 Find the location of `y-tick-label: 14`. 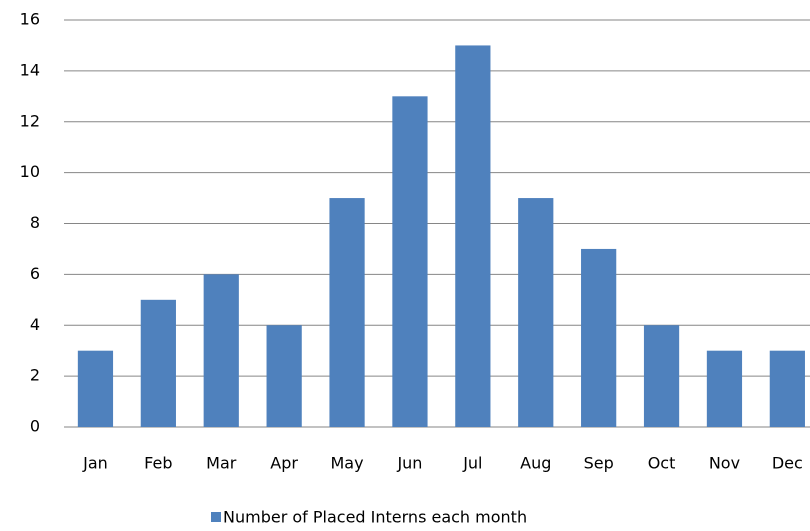

y-tick-label: 14 is located at coordinates (30, 69).